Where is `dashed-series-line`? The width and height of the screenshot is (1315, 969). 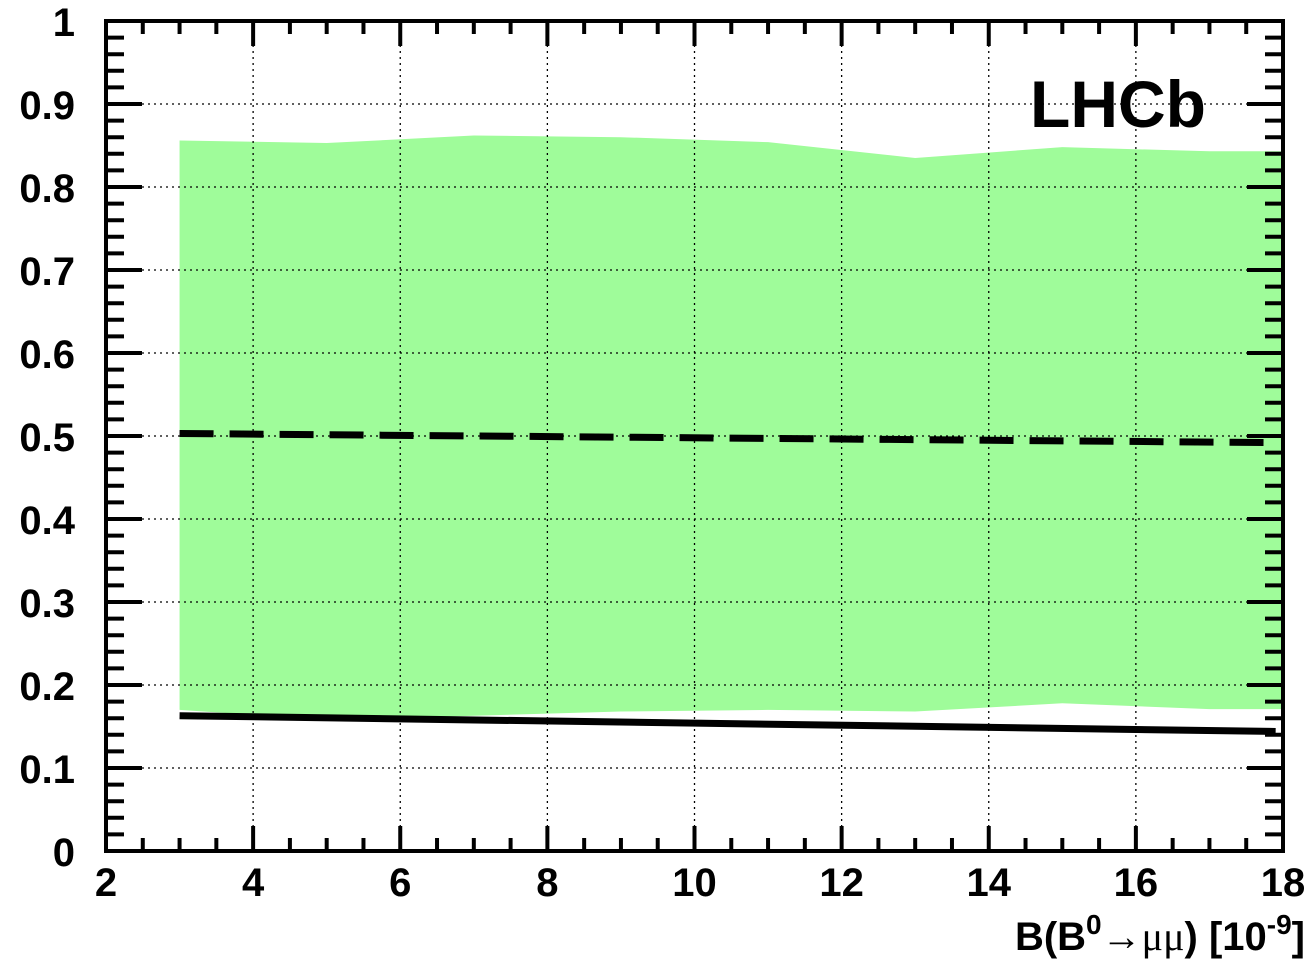
dashed-series-line is located at coordinates (727, 438).